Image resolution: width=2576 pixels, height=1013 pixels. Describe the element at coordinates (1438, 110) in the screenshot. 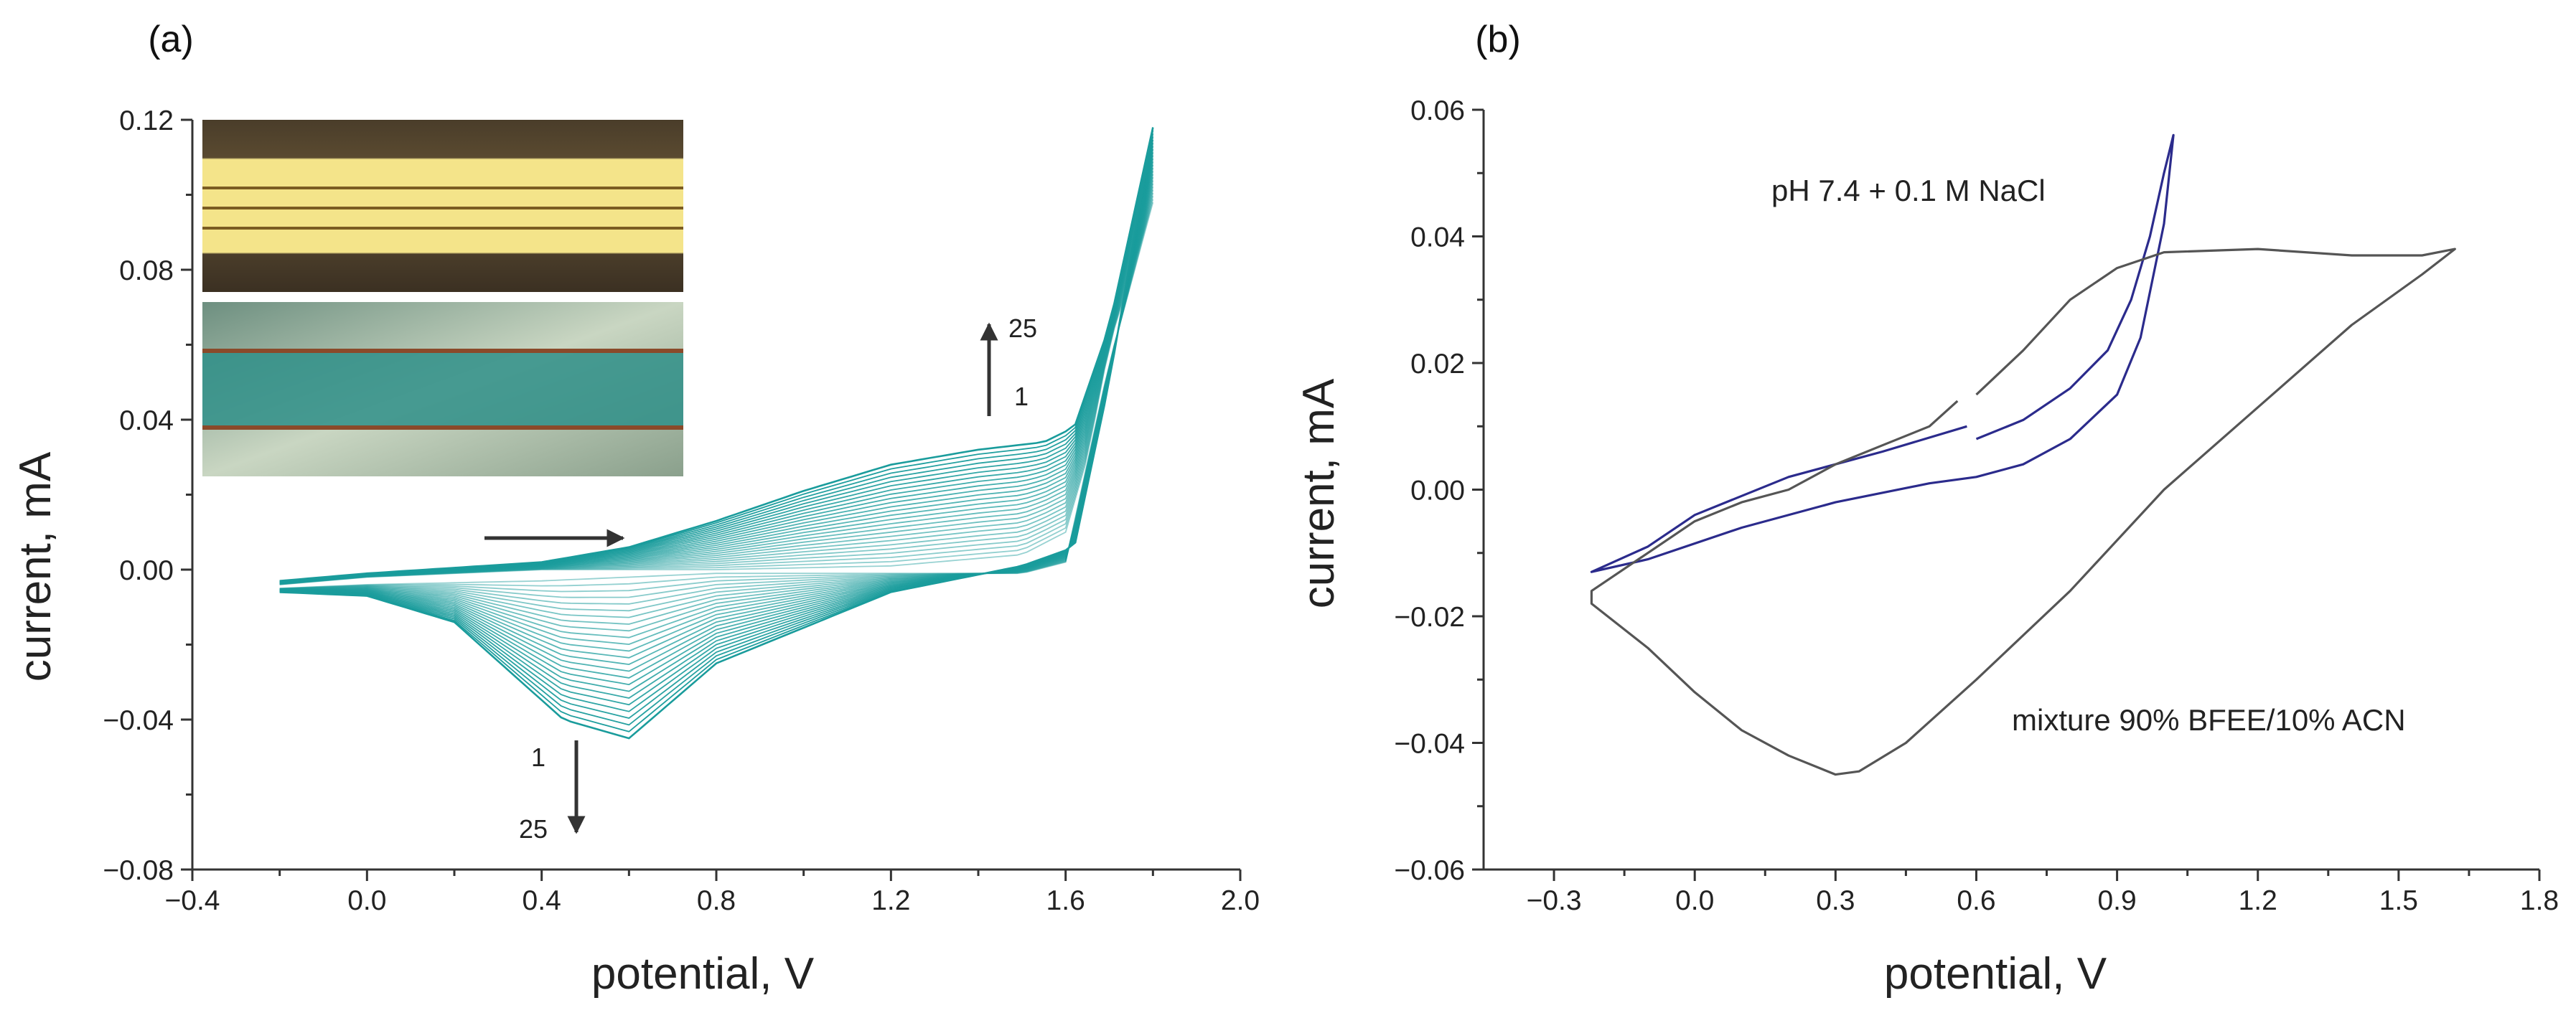

I see `y-tick-label: 0.06` at that location.